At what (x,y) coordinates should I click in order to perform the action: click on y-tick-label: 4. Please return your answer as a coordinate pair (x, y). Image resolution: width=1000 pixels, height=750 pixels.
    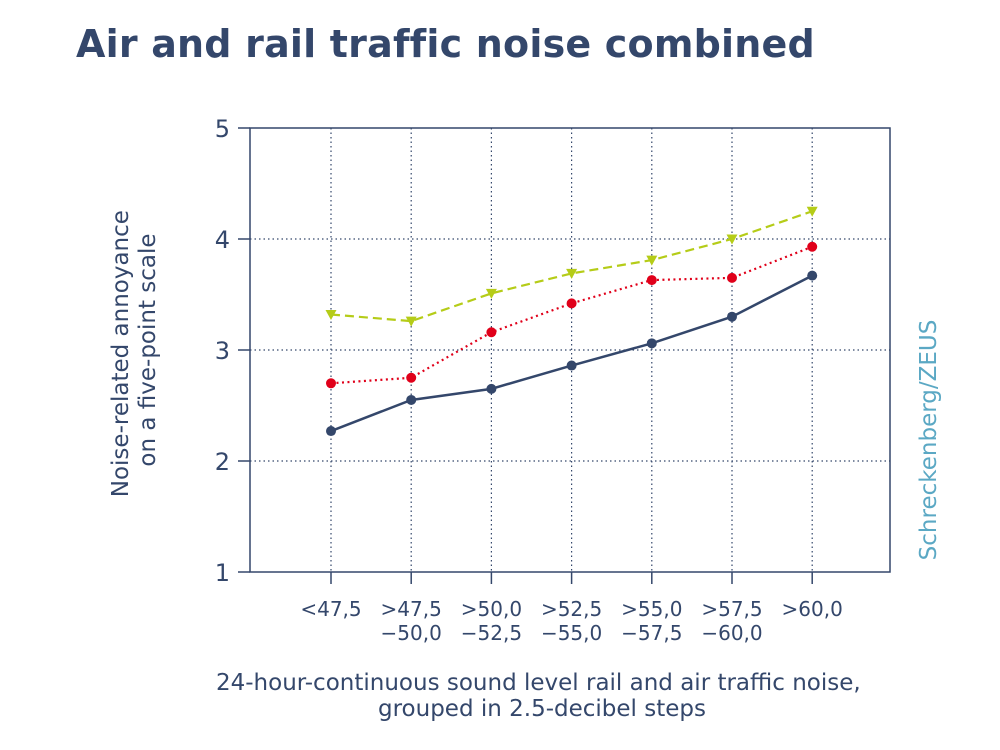
    Looking at the image, I should click on (222, 240).